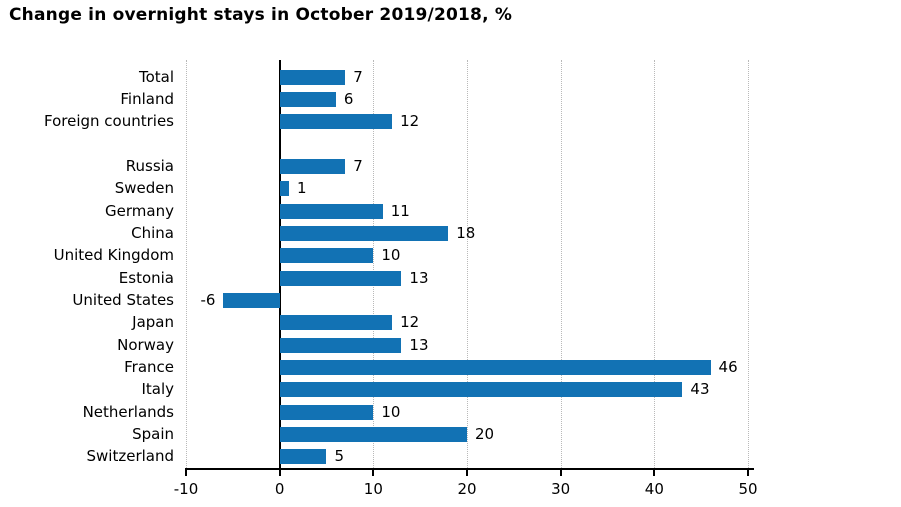 The image size is (901, 507). Describe the element at coordinates (123, 300) in the screenshot. I see `category-label: United States` at that location.